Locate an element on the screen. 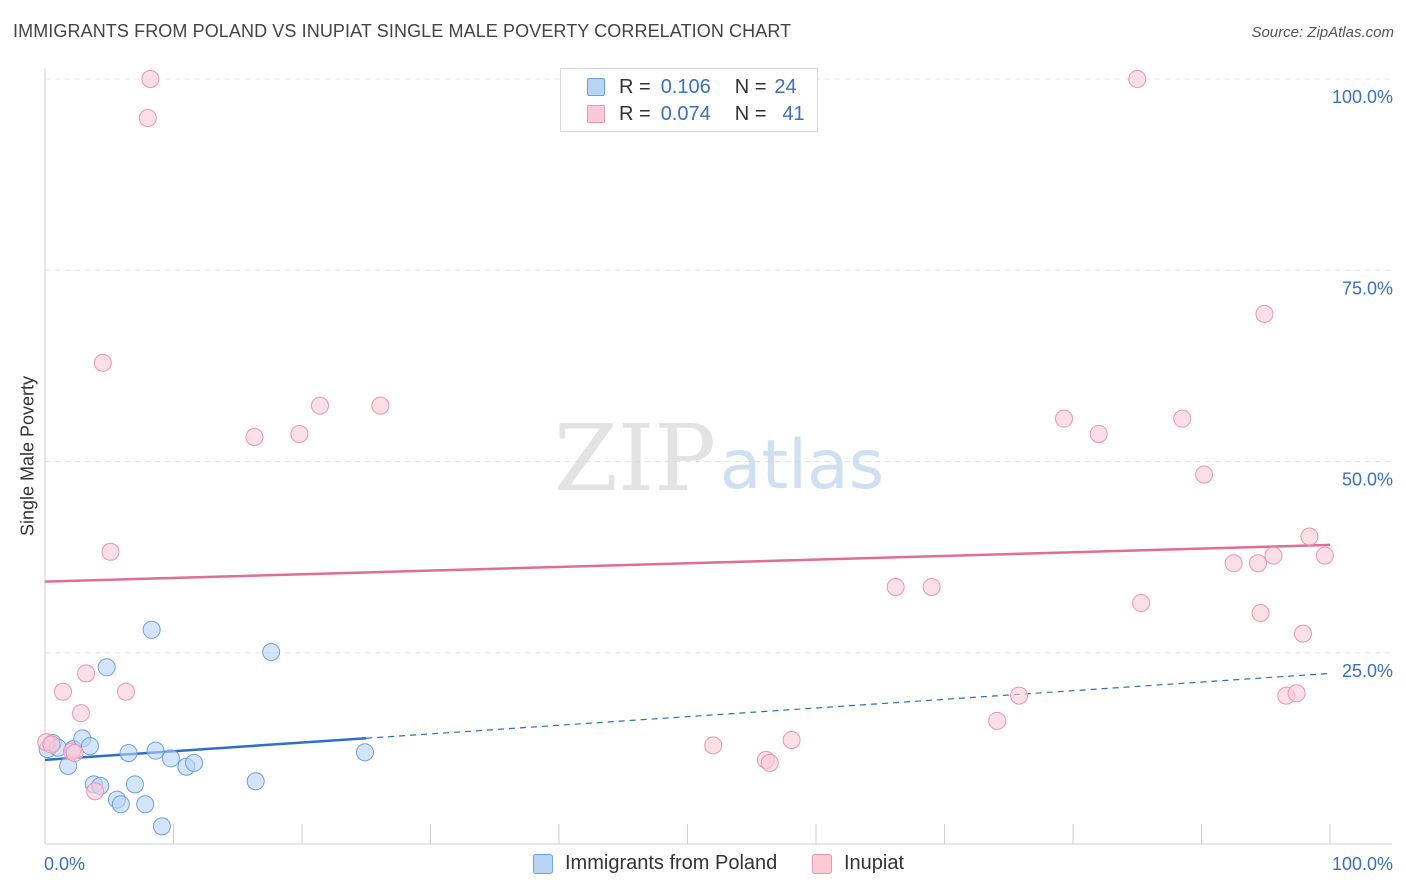  y-tick-label: 100.0% is located at coordinates (1362, 97).